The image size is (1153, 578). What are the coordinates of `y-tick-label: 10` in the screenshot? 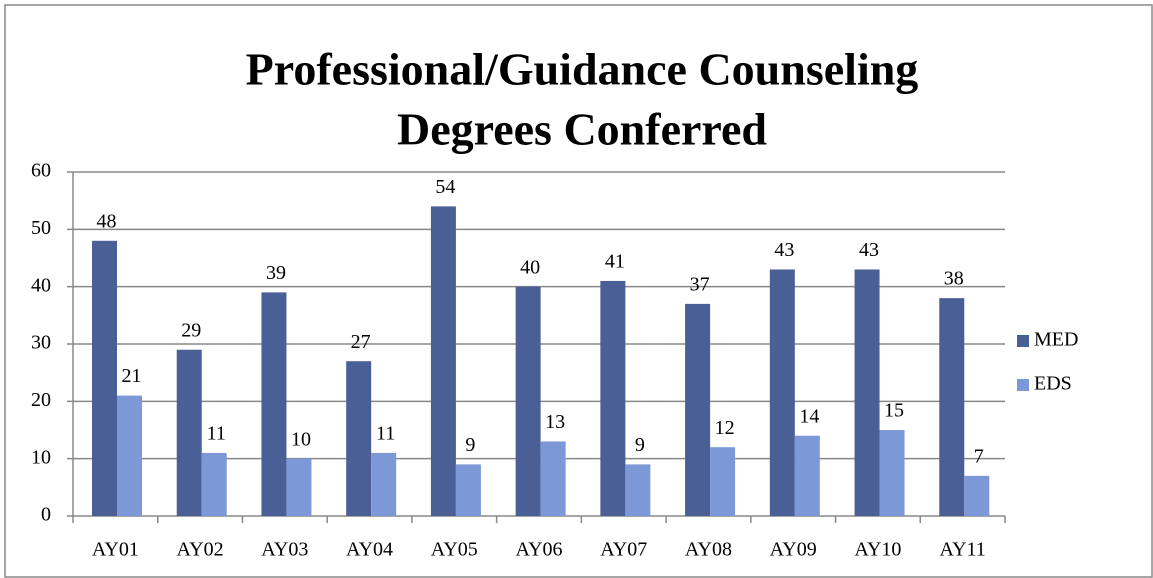 It's located at (41, 457).